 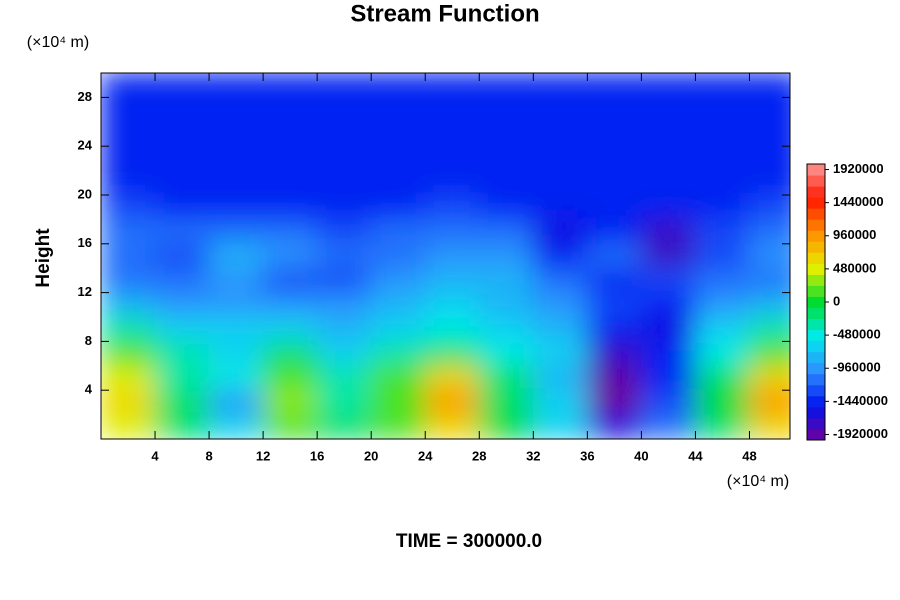 What do you see at coordinates (444, 13) in the screenshot?
I see `chart-title: Stream Function` at bounding box center [444, 13].